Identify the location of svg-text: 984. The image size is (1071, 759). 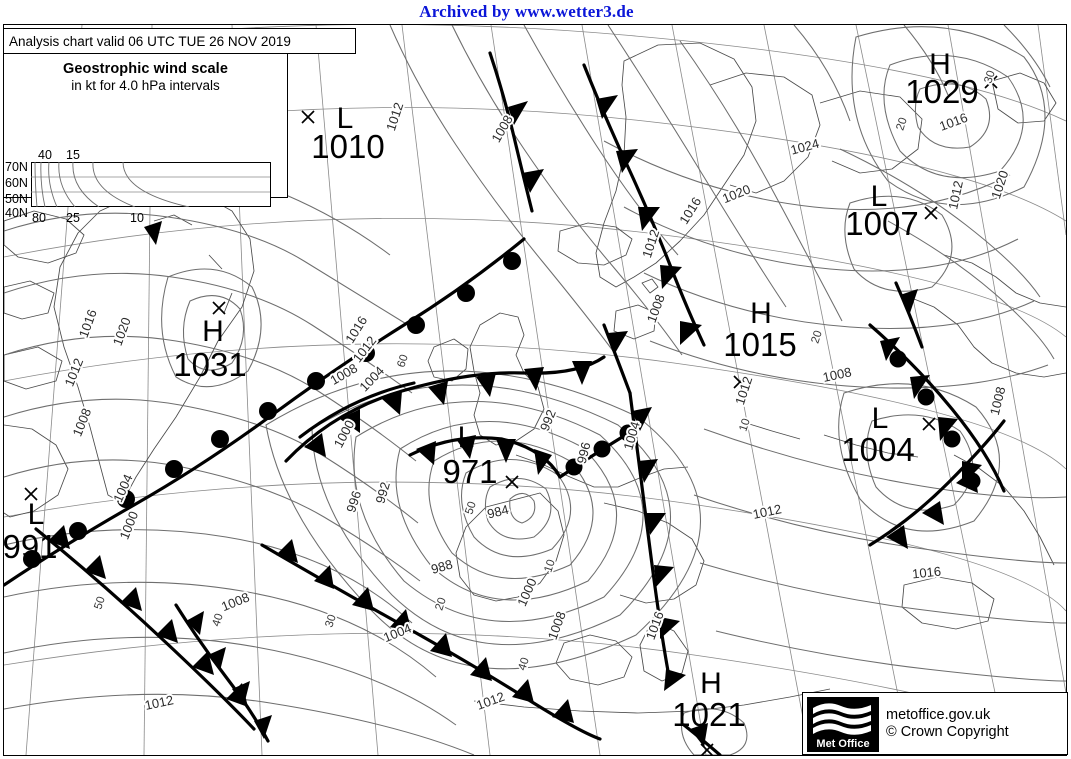
(498, 512).